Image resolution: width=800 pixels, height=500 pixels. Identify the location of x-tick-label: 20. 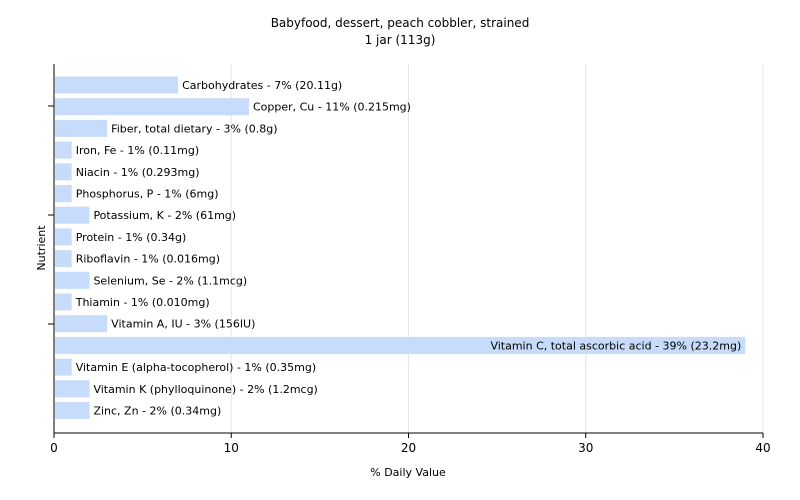
(408, 448).